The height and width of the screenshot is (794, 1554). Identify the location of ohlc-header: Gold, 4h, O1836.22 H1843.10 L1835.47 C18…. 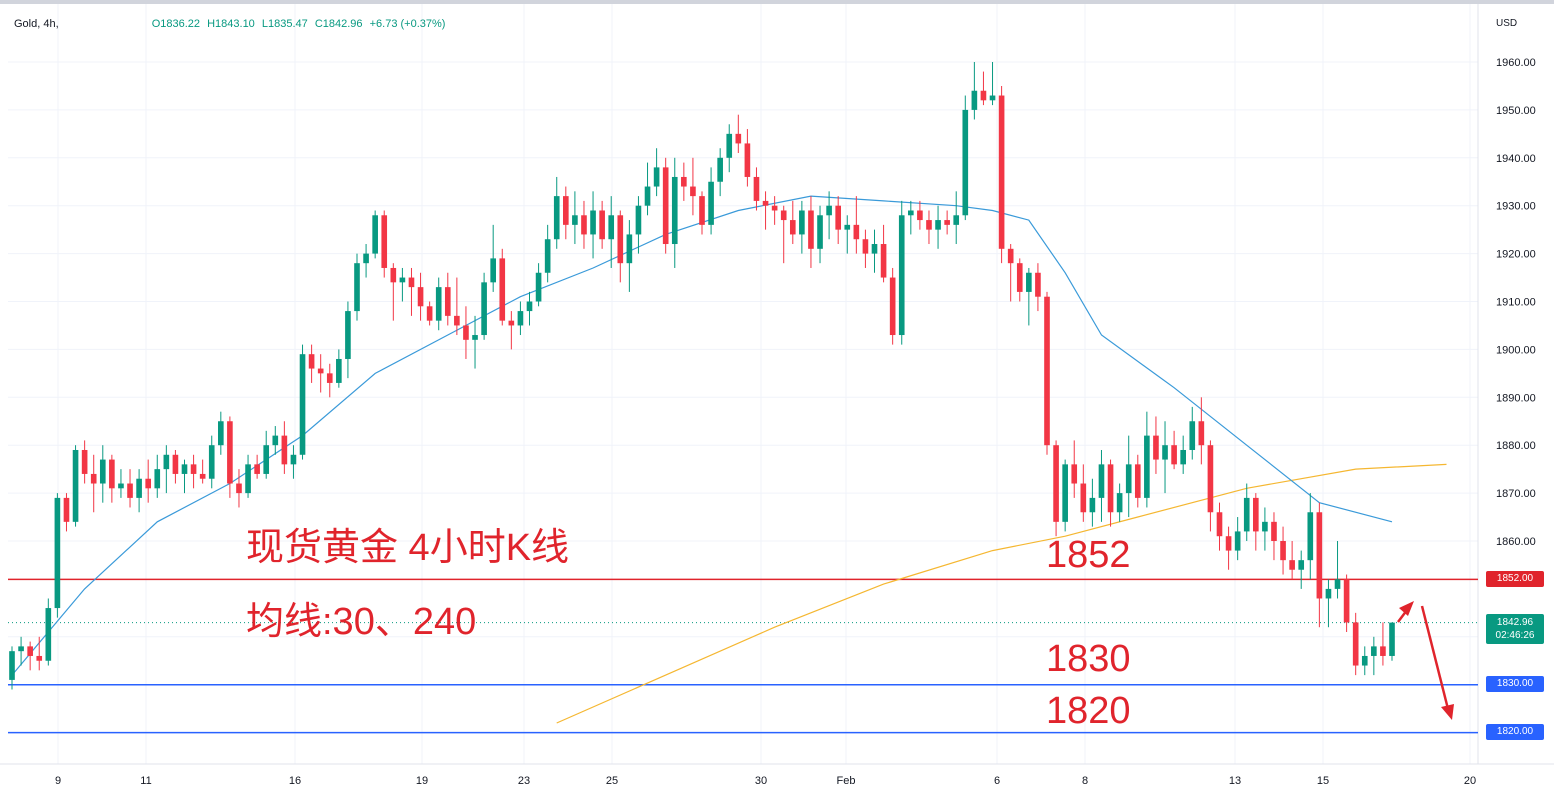
(231, 24).